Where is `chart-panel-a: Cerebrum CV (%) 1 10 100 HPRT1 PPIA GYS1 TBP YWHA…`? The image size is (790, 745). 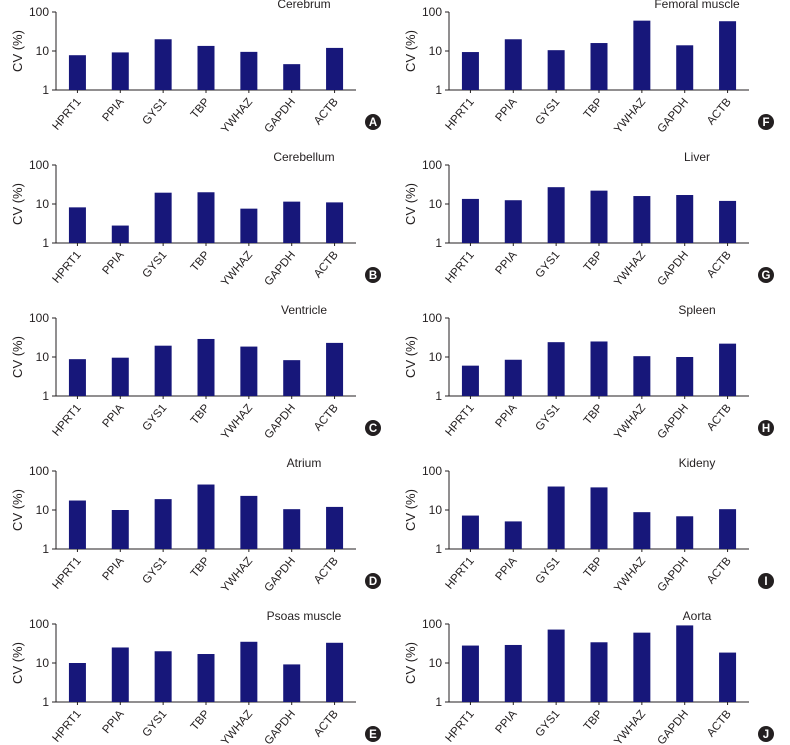
chart-panel-a: Cerebrum CV (%) 1 10 100 HPRT1 PPIA GYS1 TBP YWHA… is located at coordinates (195, 68).